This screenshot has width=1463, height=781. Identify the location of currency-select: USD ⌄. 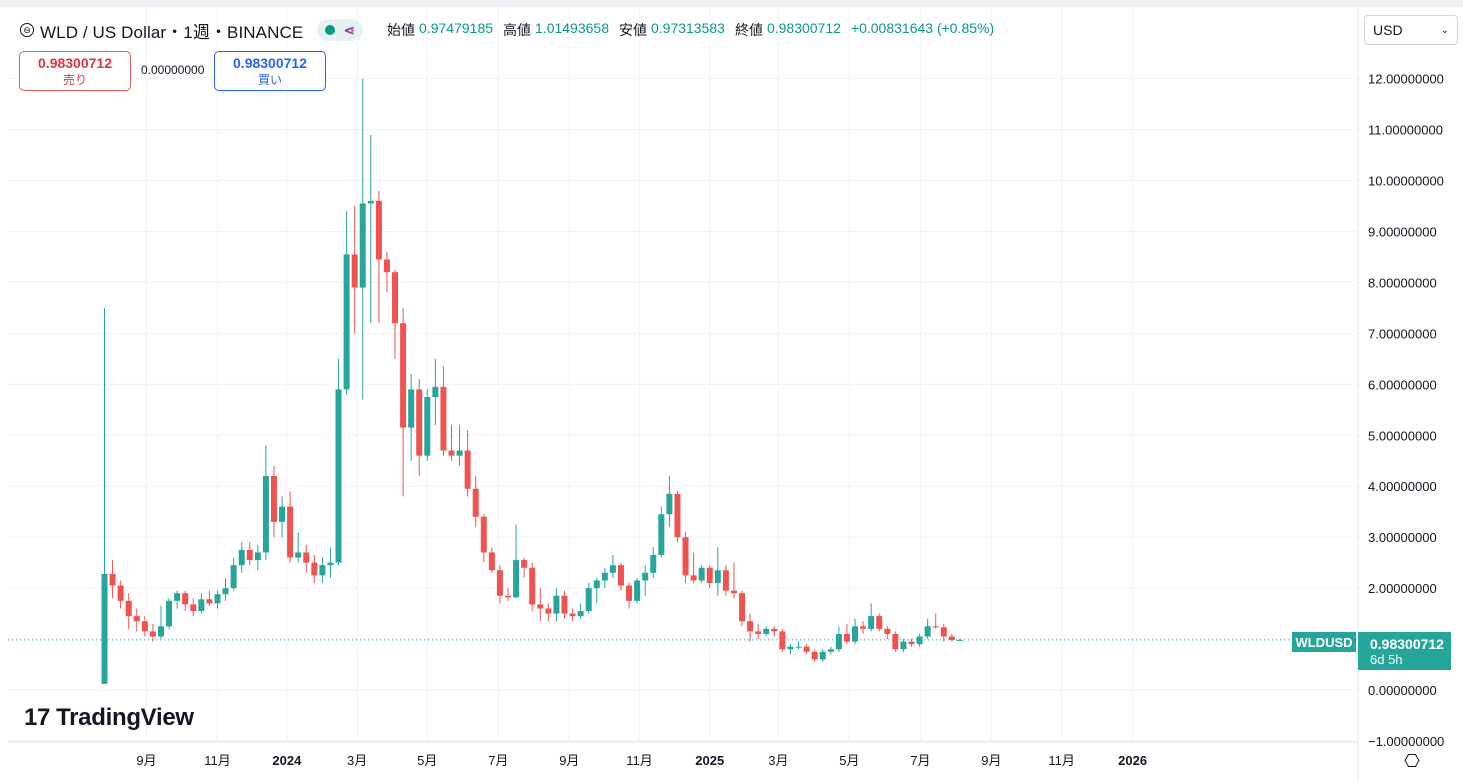
(1411, 30).